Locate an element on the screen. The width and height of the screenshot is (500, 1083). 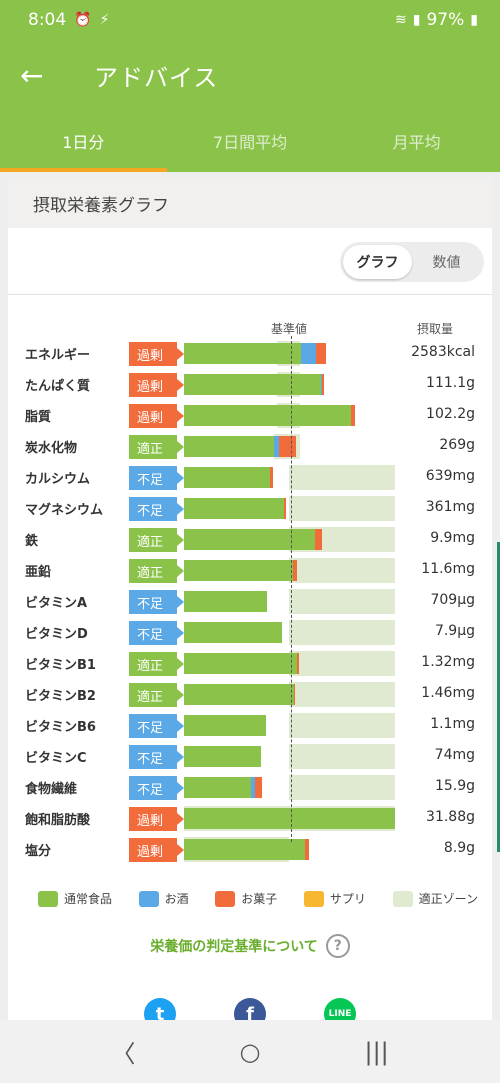
intake-value: 1.32mg is located at coordinates (448, 662).